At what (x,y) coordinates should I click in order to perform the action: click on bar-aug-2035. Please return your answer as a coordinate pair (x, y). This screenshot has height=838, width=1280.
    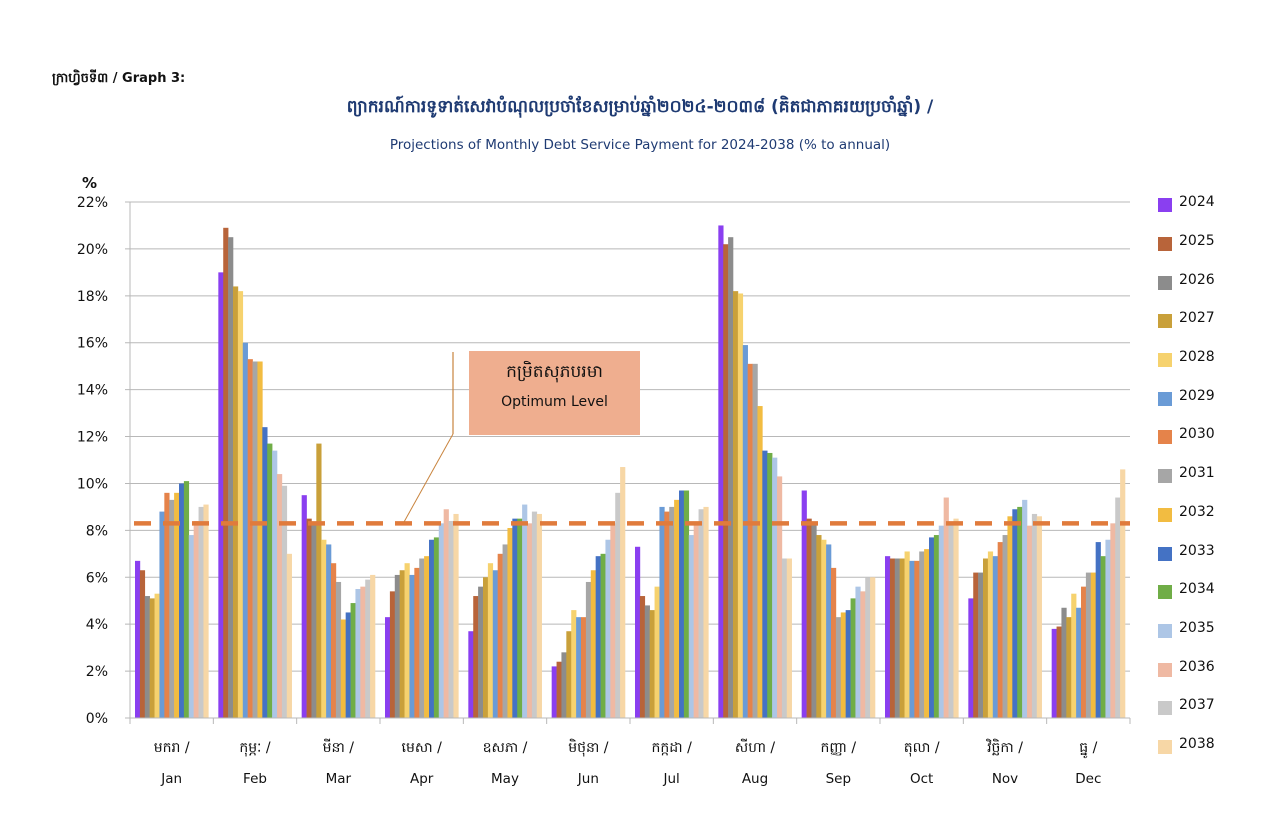
    Looking at the image, I should click on (775, 587).